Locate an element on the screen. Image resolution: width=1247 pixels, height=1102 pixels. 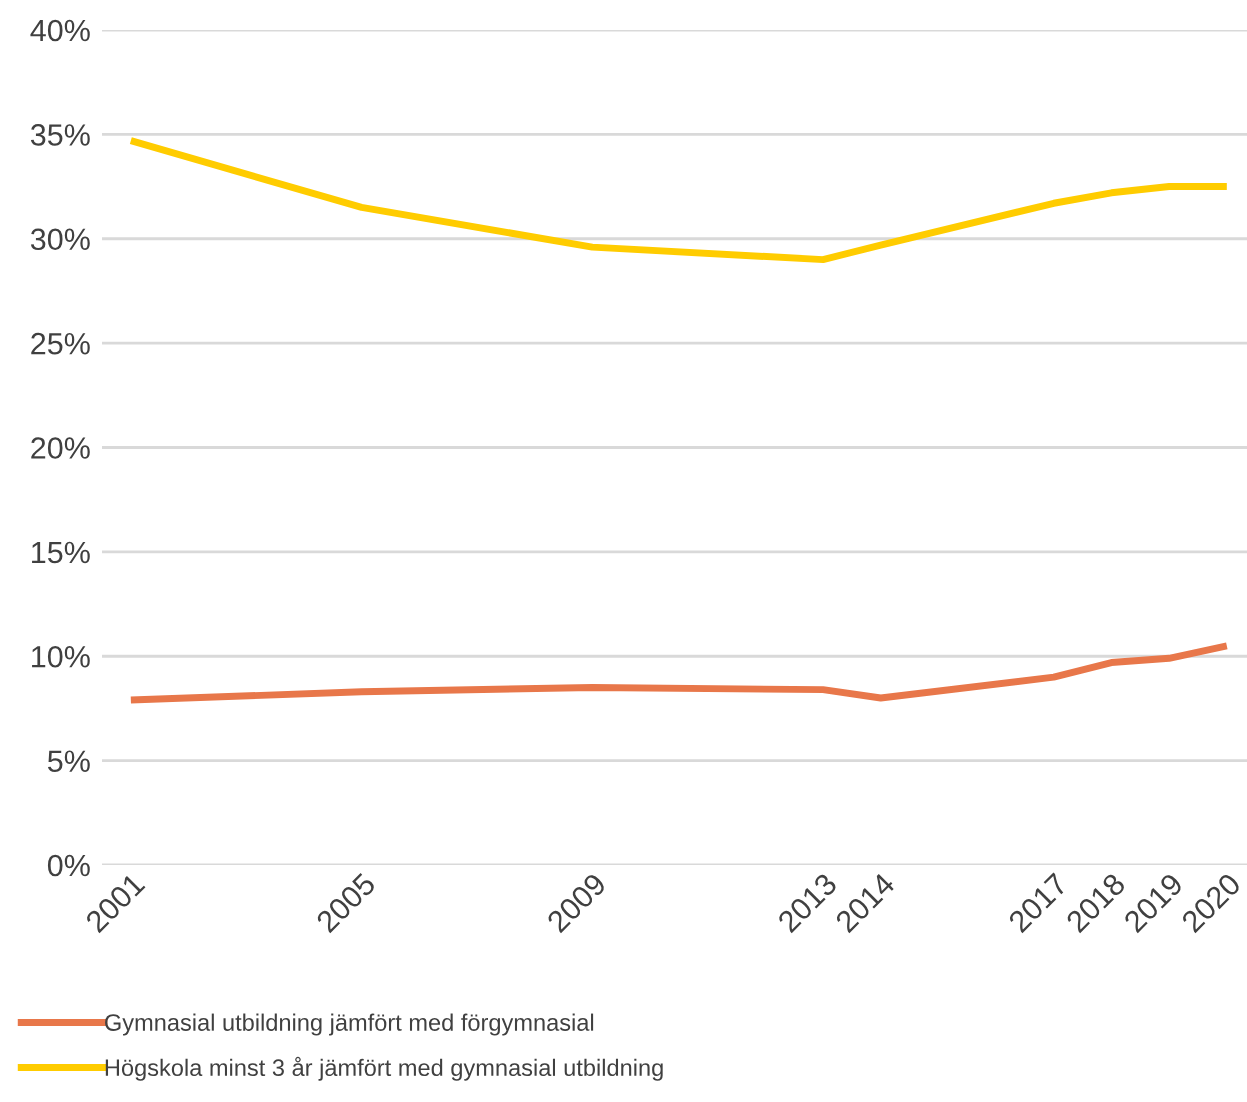
y-tick-label: 25% is located at coordinates (60, 343).